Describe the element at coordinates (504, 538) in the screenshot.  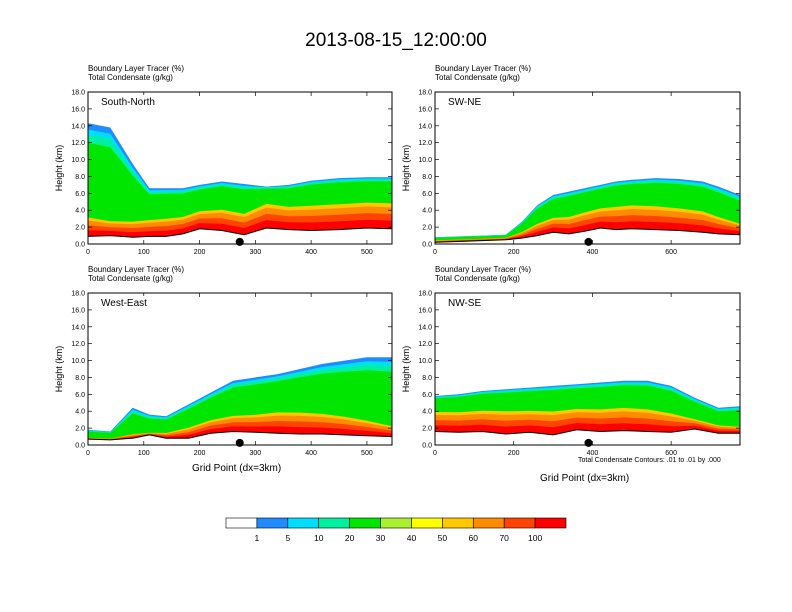
I see `colorbar-label: 70` at that location.